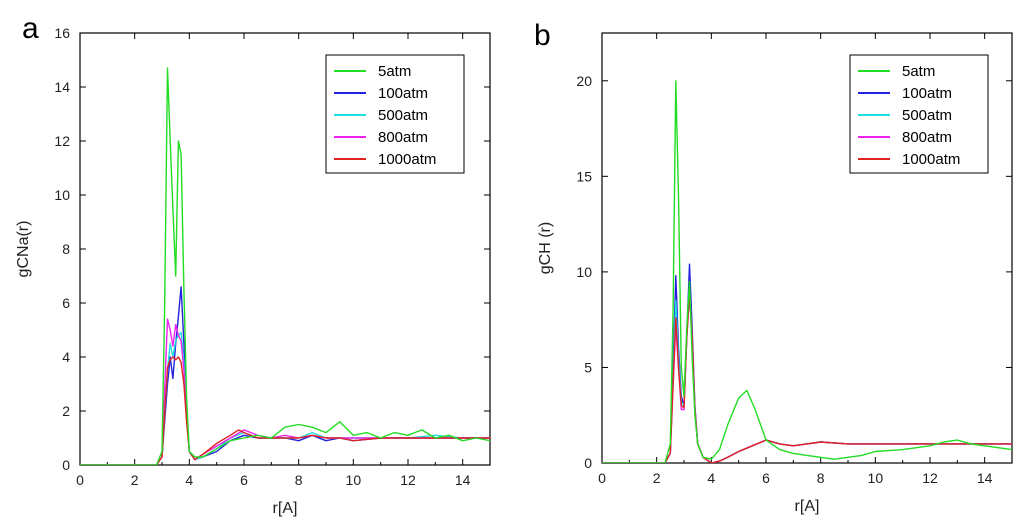 The height and width of the screenshot is (529, 1024). I want to click on y-tick-label: 8, so click(66, 249).